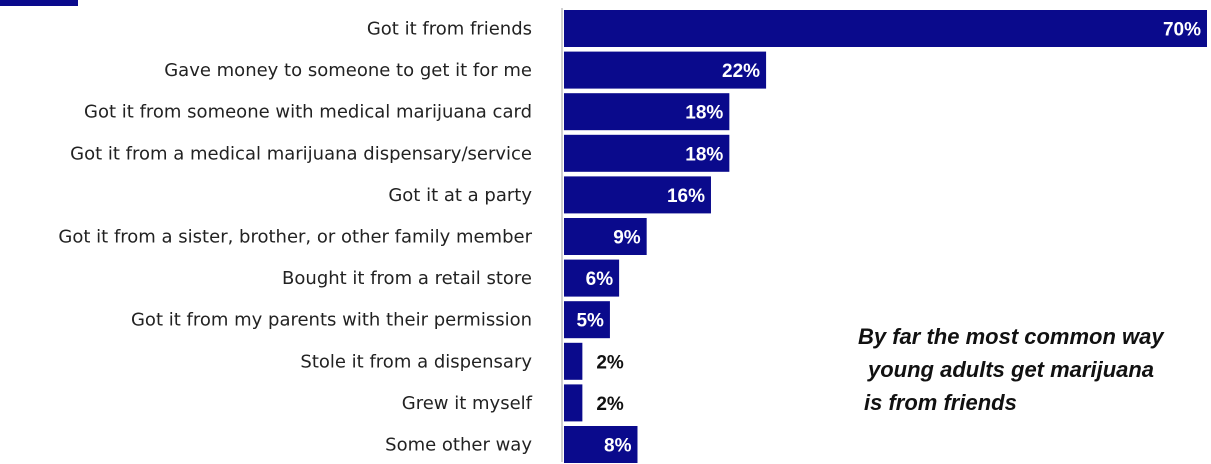 Image resolution: width=1211 pixels, height=464 pixels. Describe the element at coordinates (407, 278) in the screenshot. I see `category-label: Bought it from a retail store` at that location.